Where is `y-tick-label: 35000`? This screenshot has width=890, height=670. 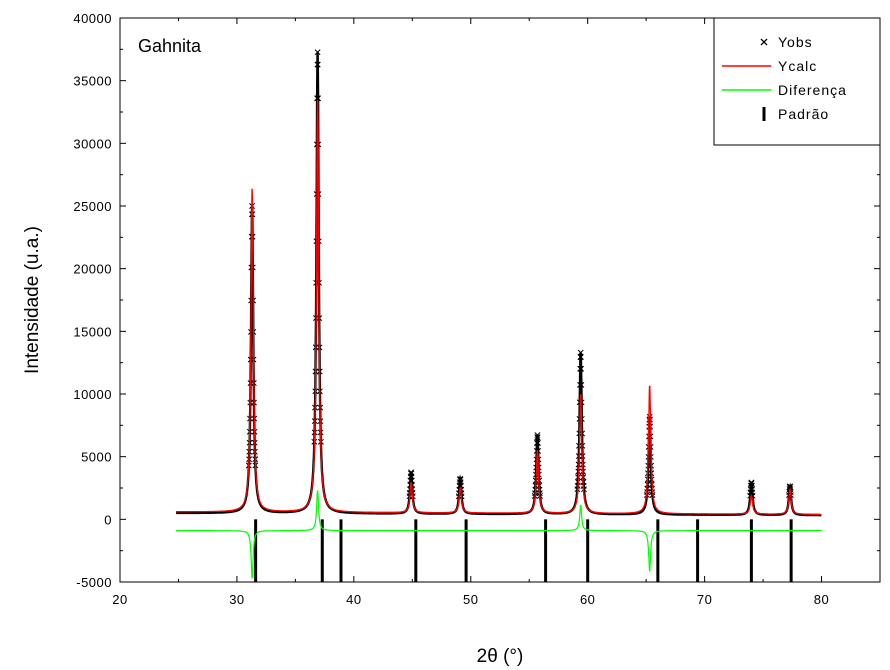
y-tick-label: 35000 is located at coordinates (92, 81).